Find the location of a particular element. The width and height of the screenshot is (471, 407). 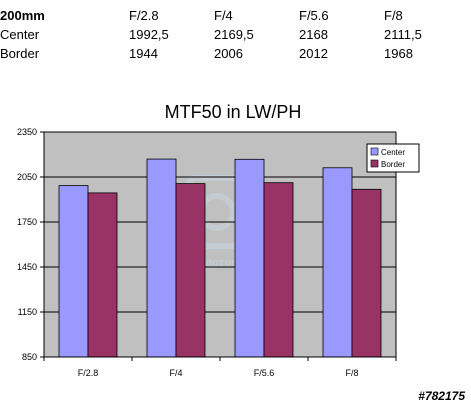

table-cell: 2169,5 is located at coordinates (234, 34).